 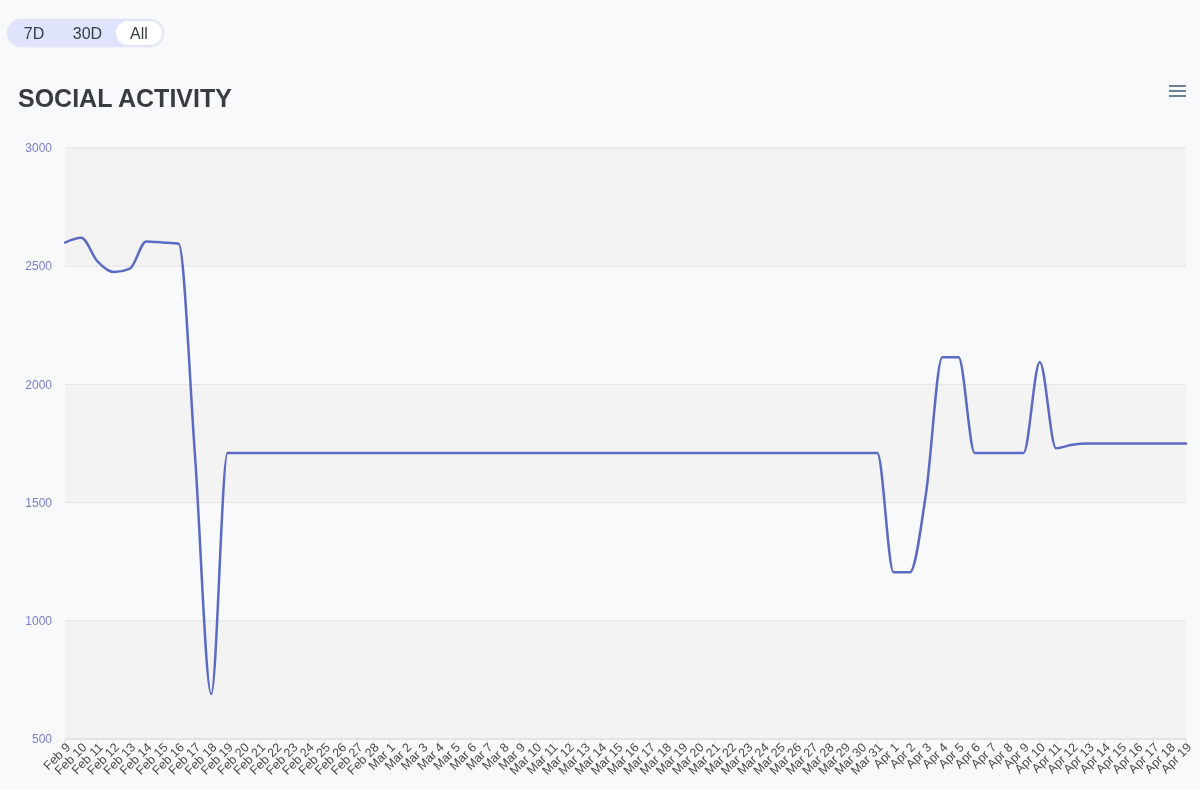 I want to click on text: 7D, so click(x=34, y=33).